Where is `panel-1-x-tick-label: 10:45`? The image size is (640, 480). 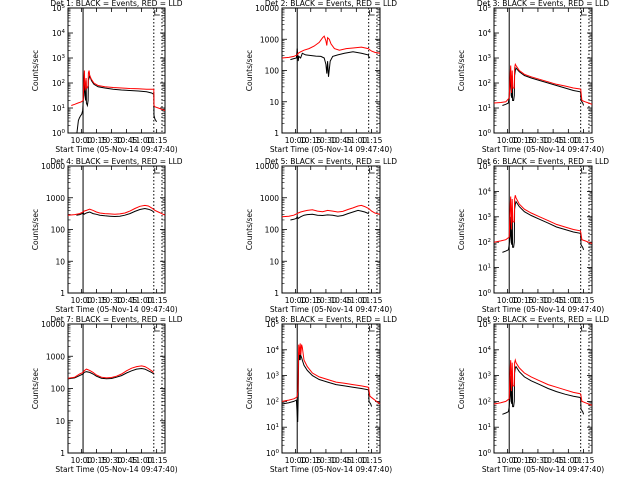 panel-1-x-tick-label: 10:45 is located at coordinates (127, 140).